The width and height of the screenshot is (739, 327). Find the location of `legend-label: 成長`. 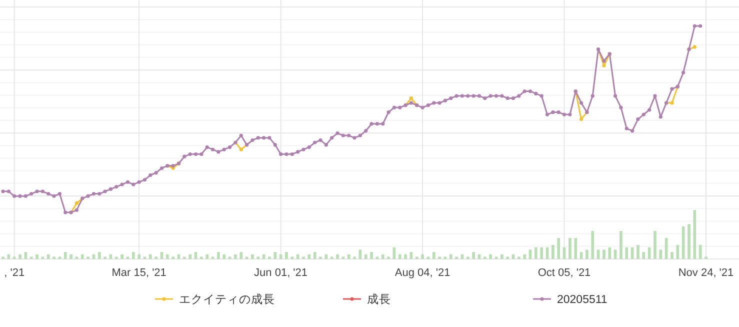

legend-label: 成長 is located at coordinates (379, 299).